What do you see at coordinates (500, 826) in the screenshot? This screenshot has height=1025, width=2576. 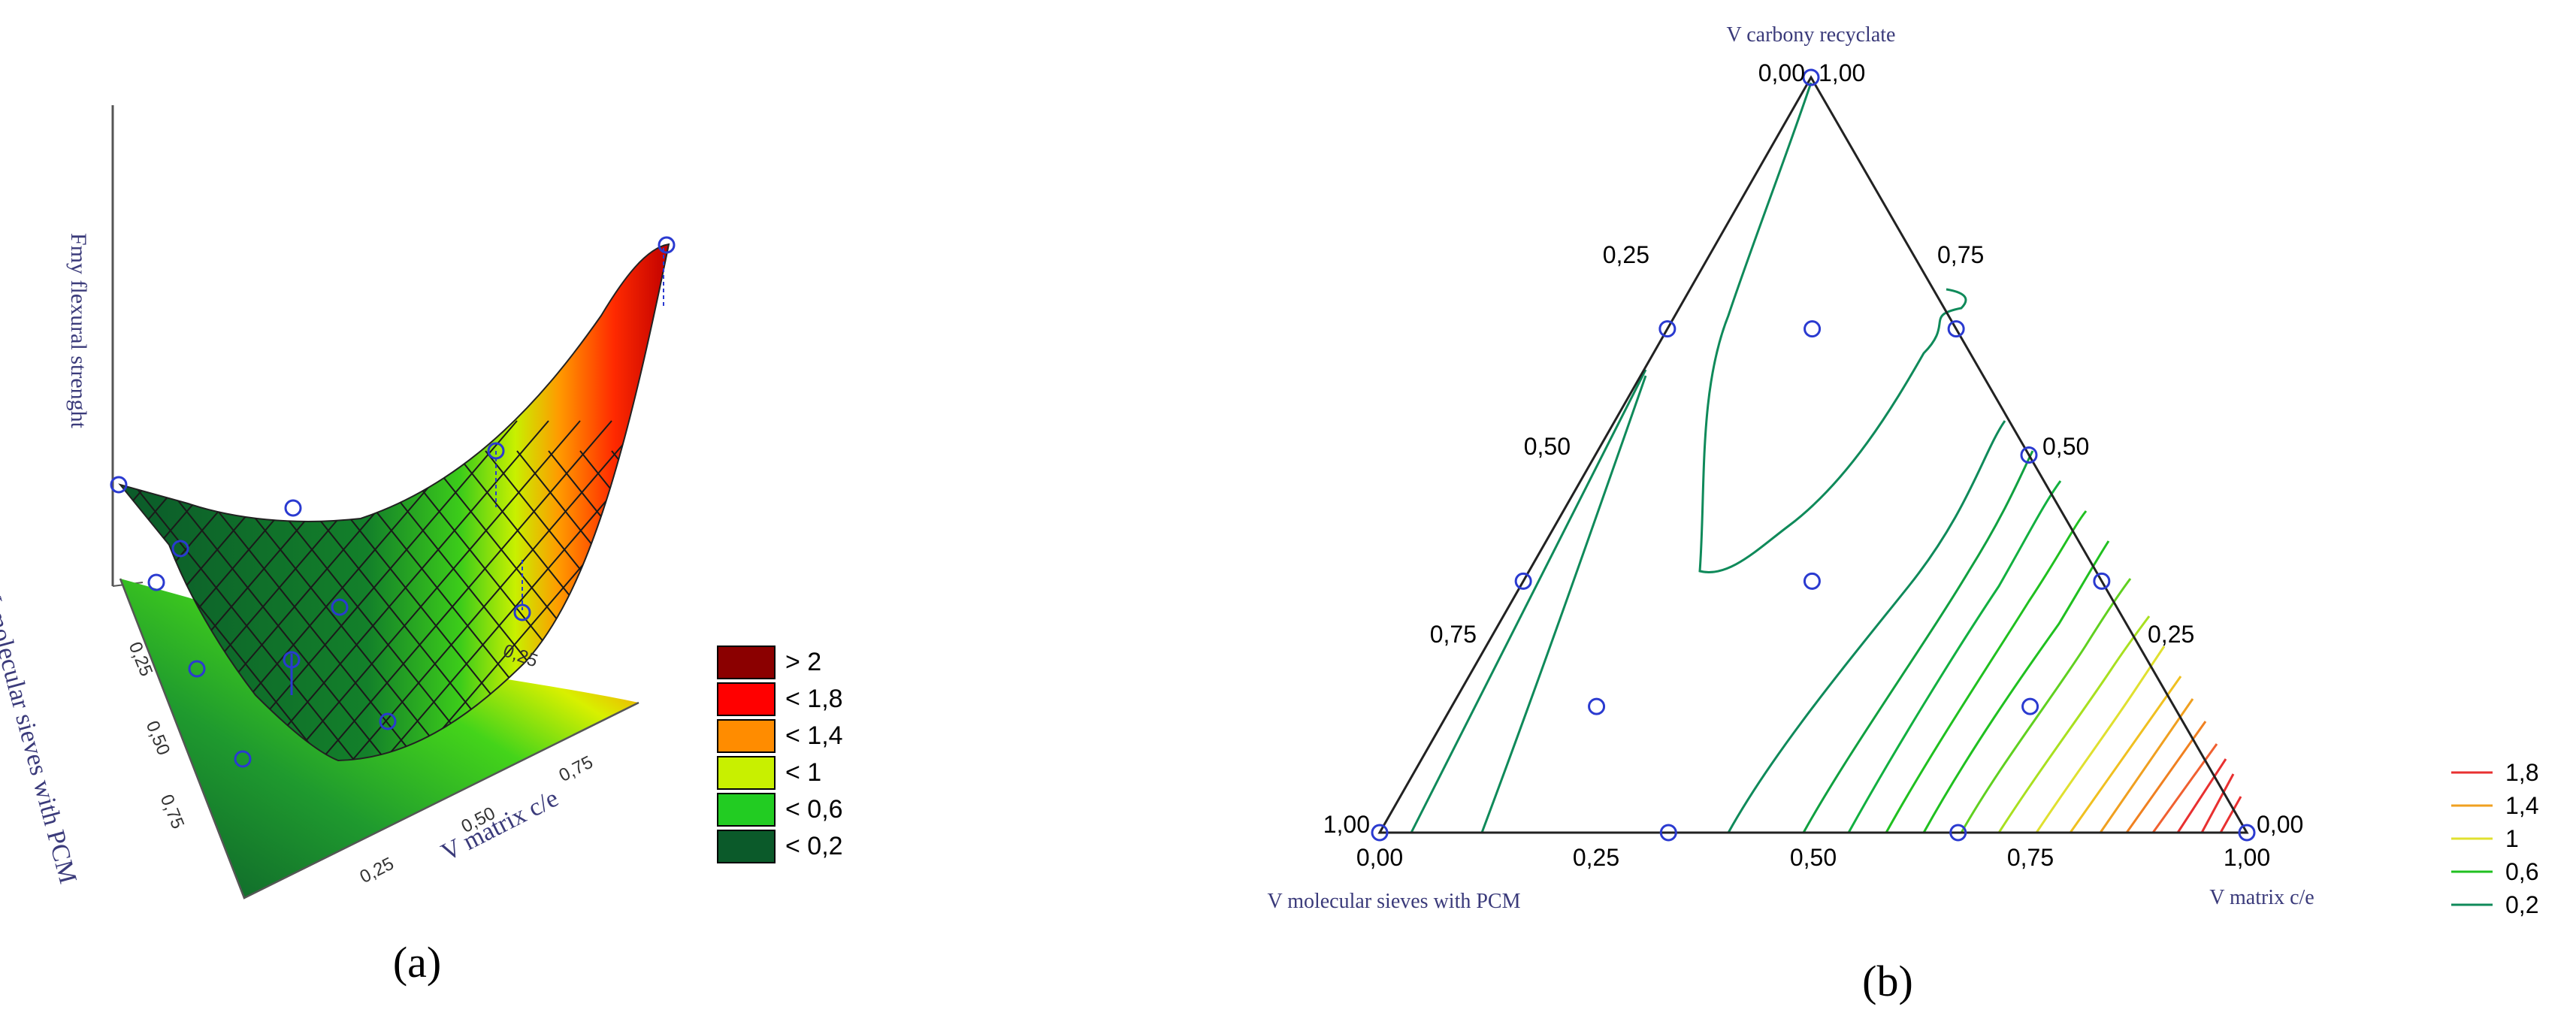 I see `x-axis-label: V matrix c/e` at bounding box center [500, 826].